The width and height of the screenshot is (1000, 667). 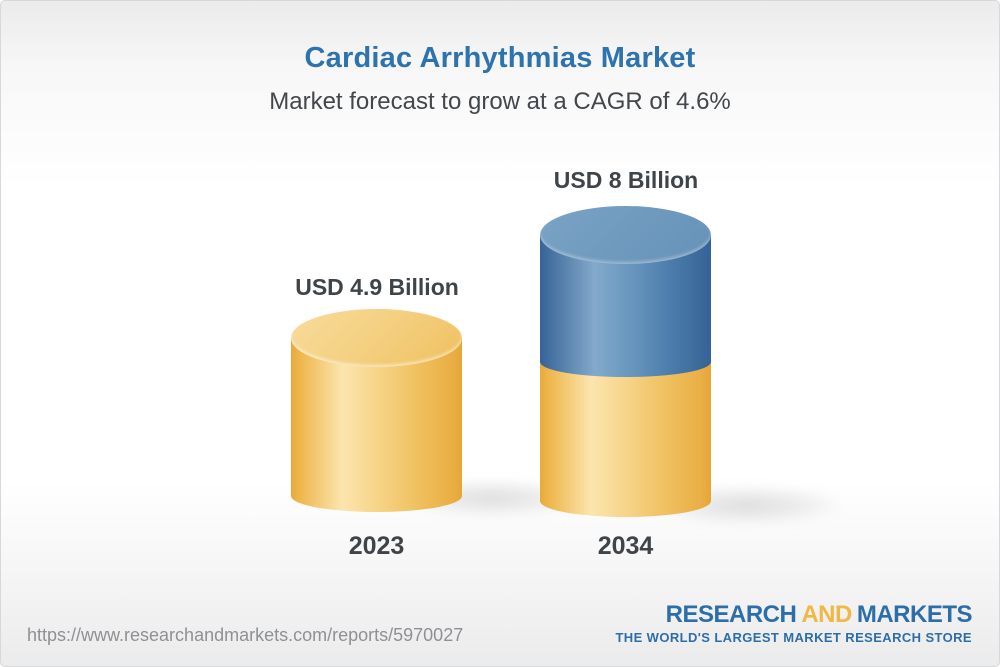 What do you see at coordinates (377, 287) in the screenshot?
I see `value-label-2023: USD 4.9 Billion` at bounding box center [377, 287].